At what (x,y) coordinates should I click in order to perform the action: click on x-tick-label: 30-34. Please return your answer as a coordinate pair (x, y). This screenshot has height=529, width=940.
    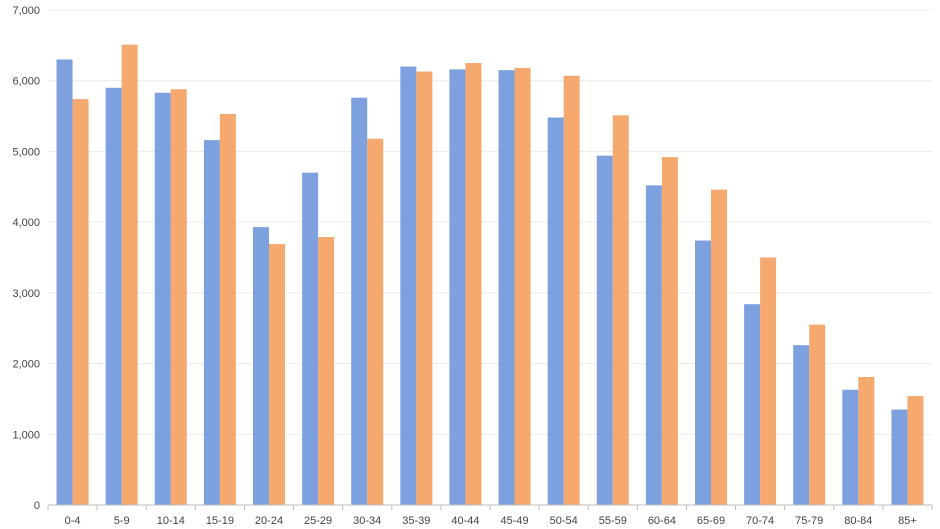
    Looking at the image, I should click on (367, 521).